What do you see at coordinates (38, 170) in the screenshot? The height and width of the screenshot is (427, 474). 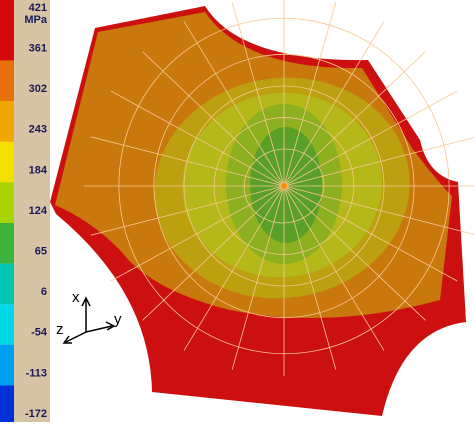 I see `legend-label: 184` at bounding box center [38, 170].